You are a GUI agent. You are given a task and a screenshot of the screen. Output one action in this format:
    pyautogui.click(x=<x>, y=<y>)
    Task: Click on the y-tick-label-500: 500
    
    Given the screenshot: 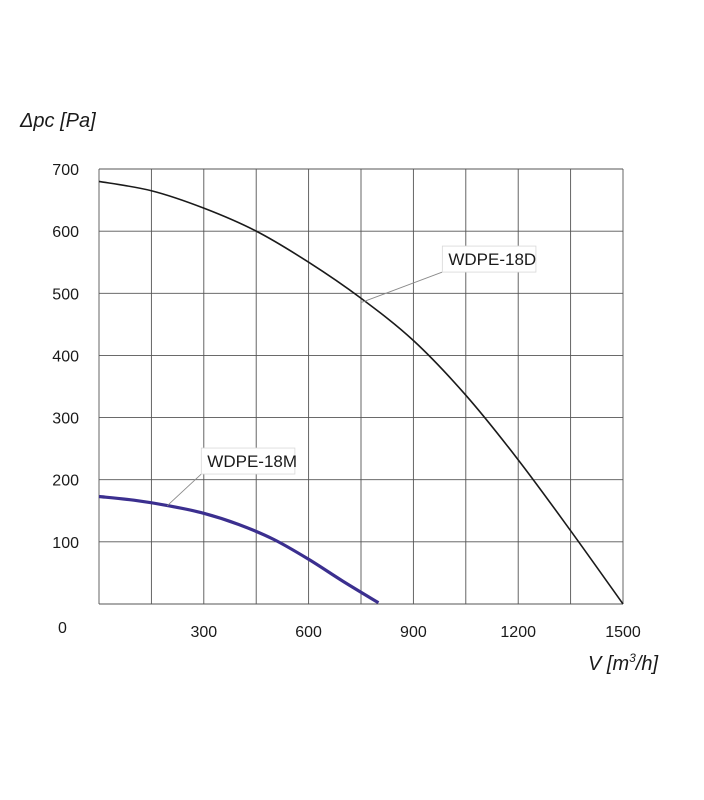 What is the action you would take?
    pyautogui.click(x=65, y=294)
    